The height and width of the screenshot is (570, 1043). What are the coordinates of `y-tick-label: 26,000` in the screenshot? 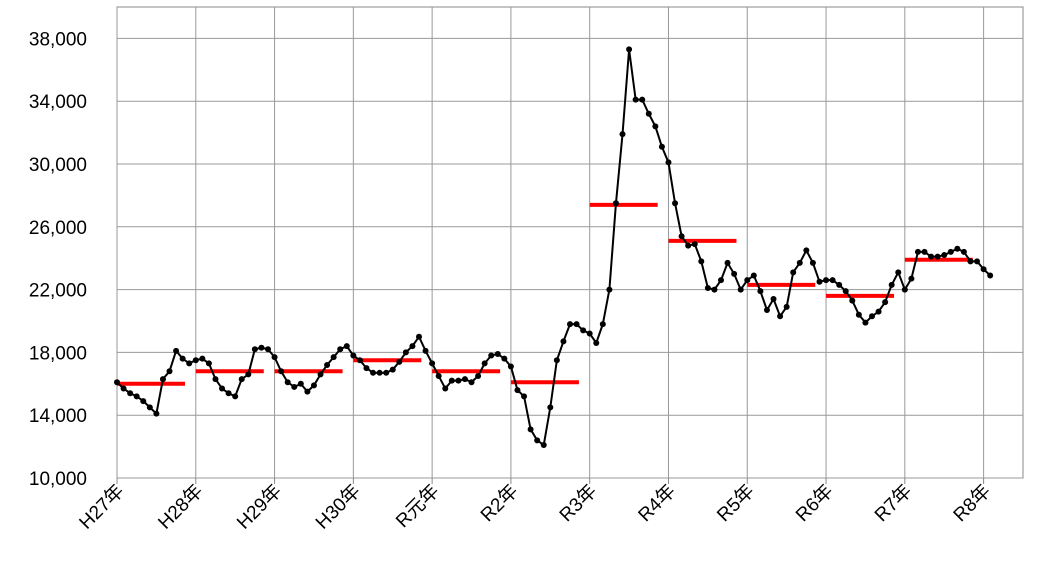 It's located at (58, 228).